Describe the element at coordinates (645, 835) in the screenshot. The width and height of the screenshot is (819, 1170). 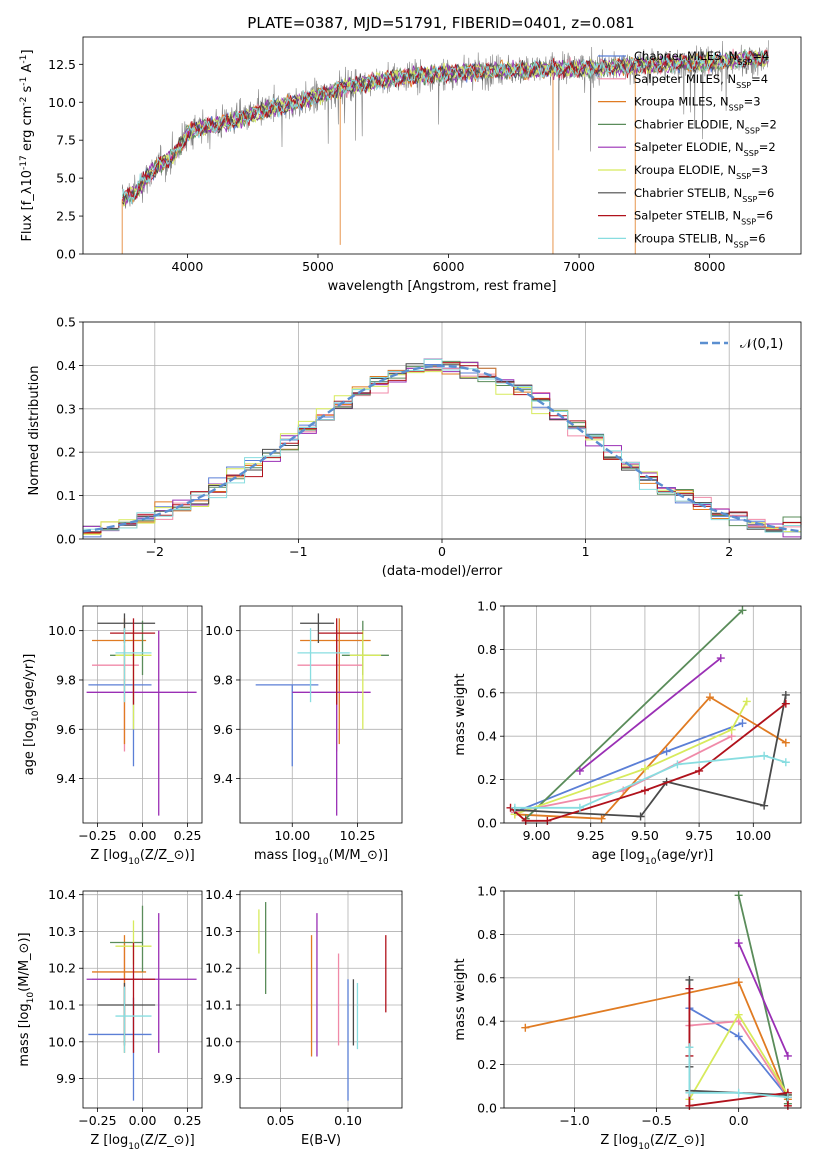
I see `x-tick-label: 9.50` at that location.